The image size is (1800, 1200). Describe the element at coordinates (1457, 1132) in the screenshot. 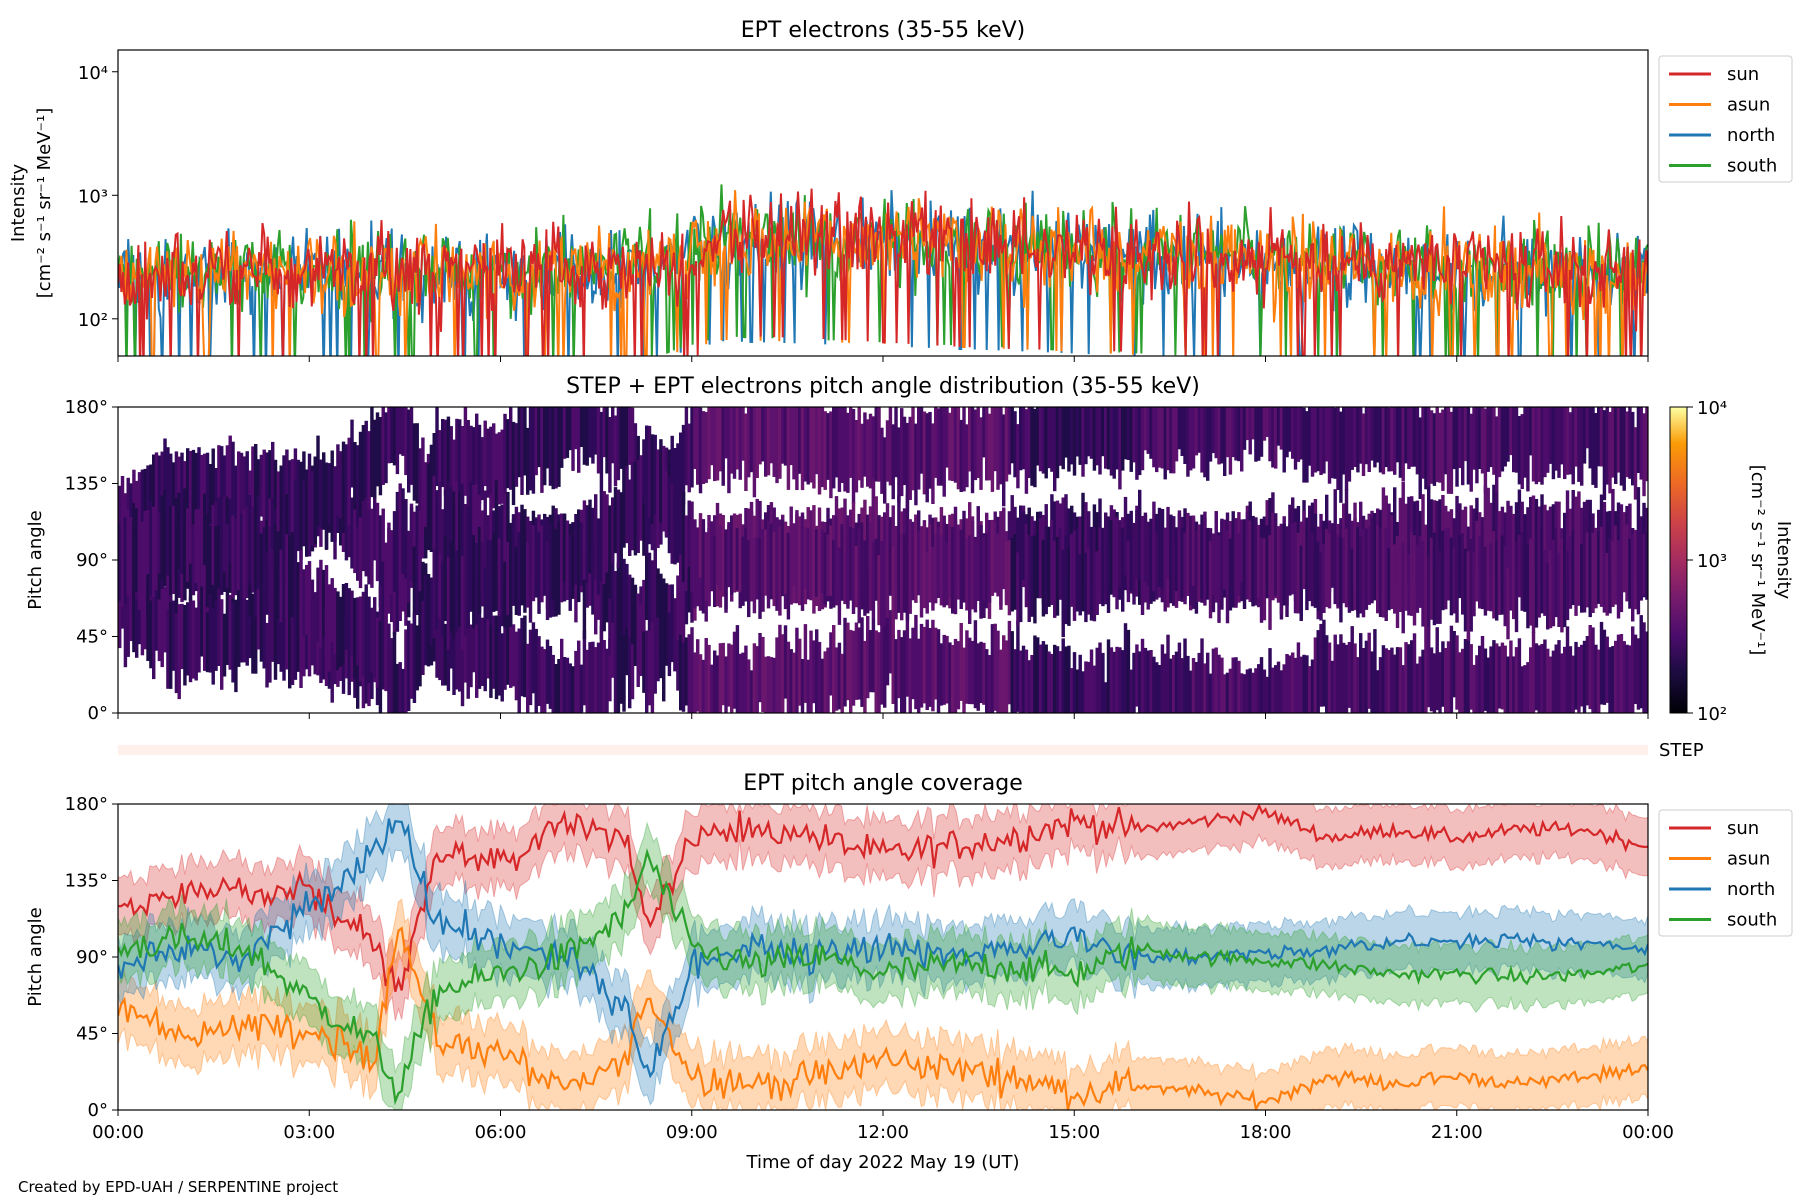

I see `x-tick-label: 21:00` at that location.